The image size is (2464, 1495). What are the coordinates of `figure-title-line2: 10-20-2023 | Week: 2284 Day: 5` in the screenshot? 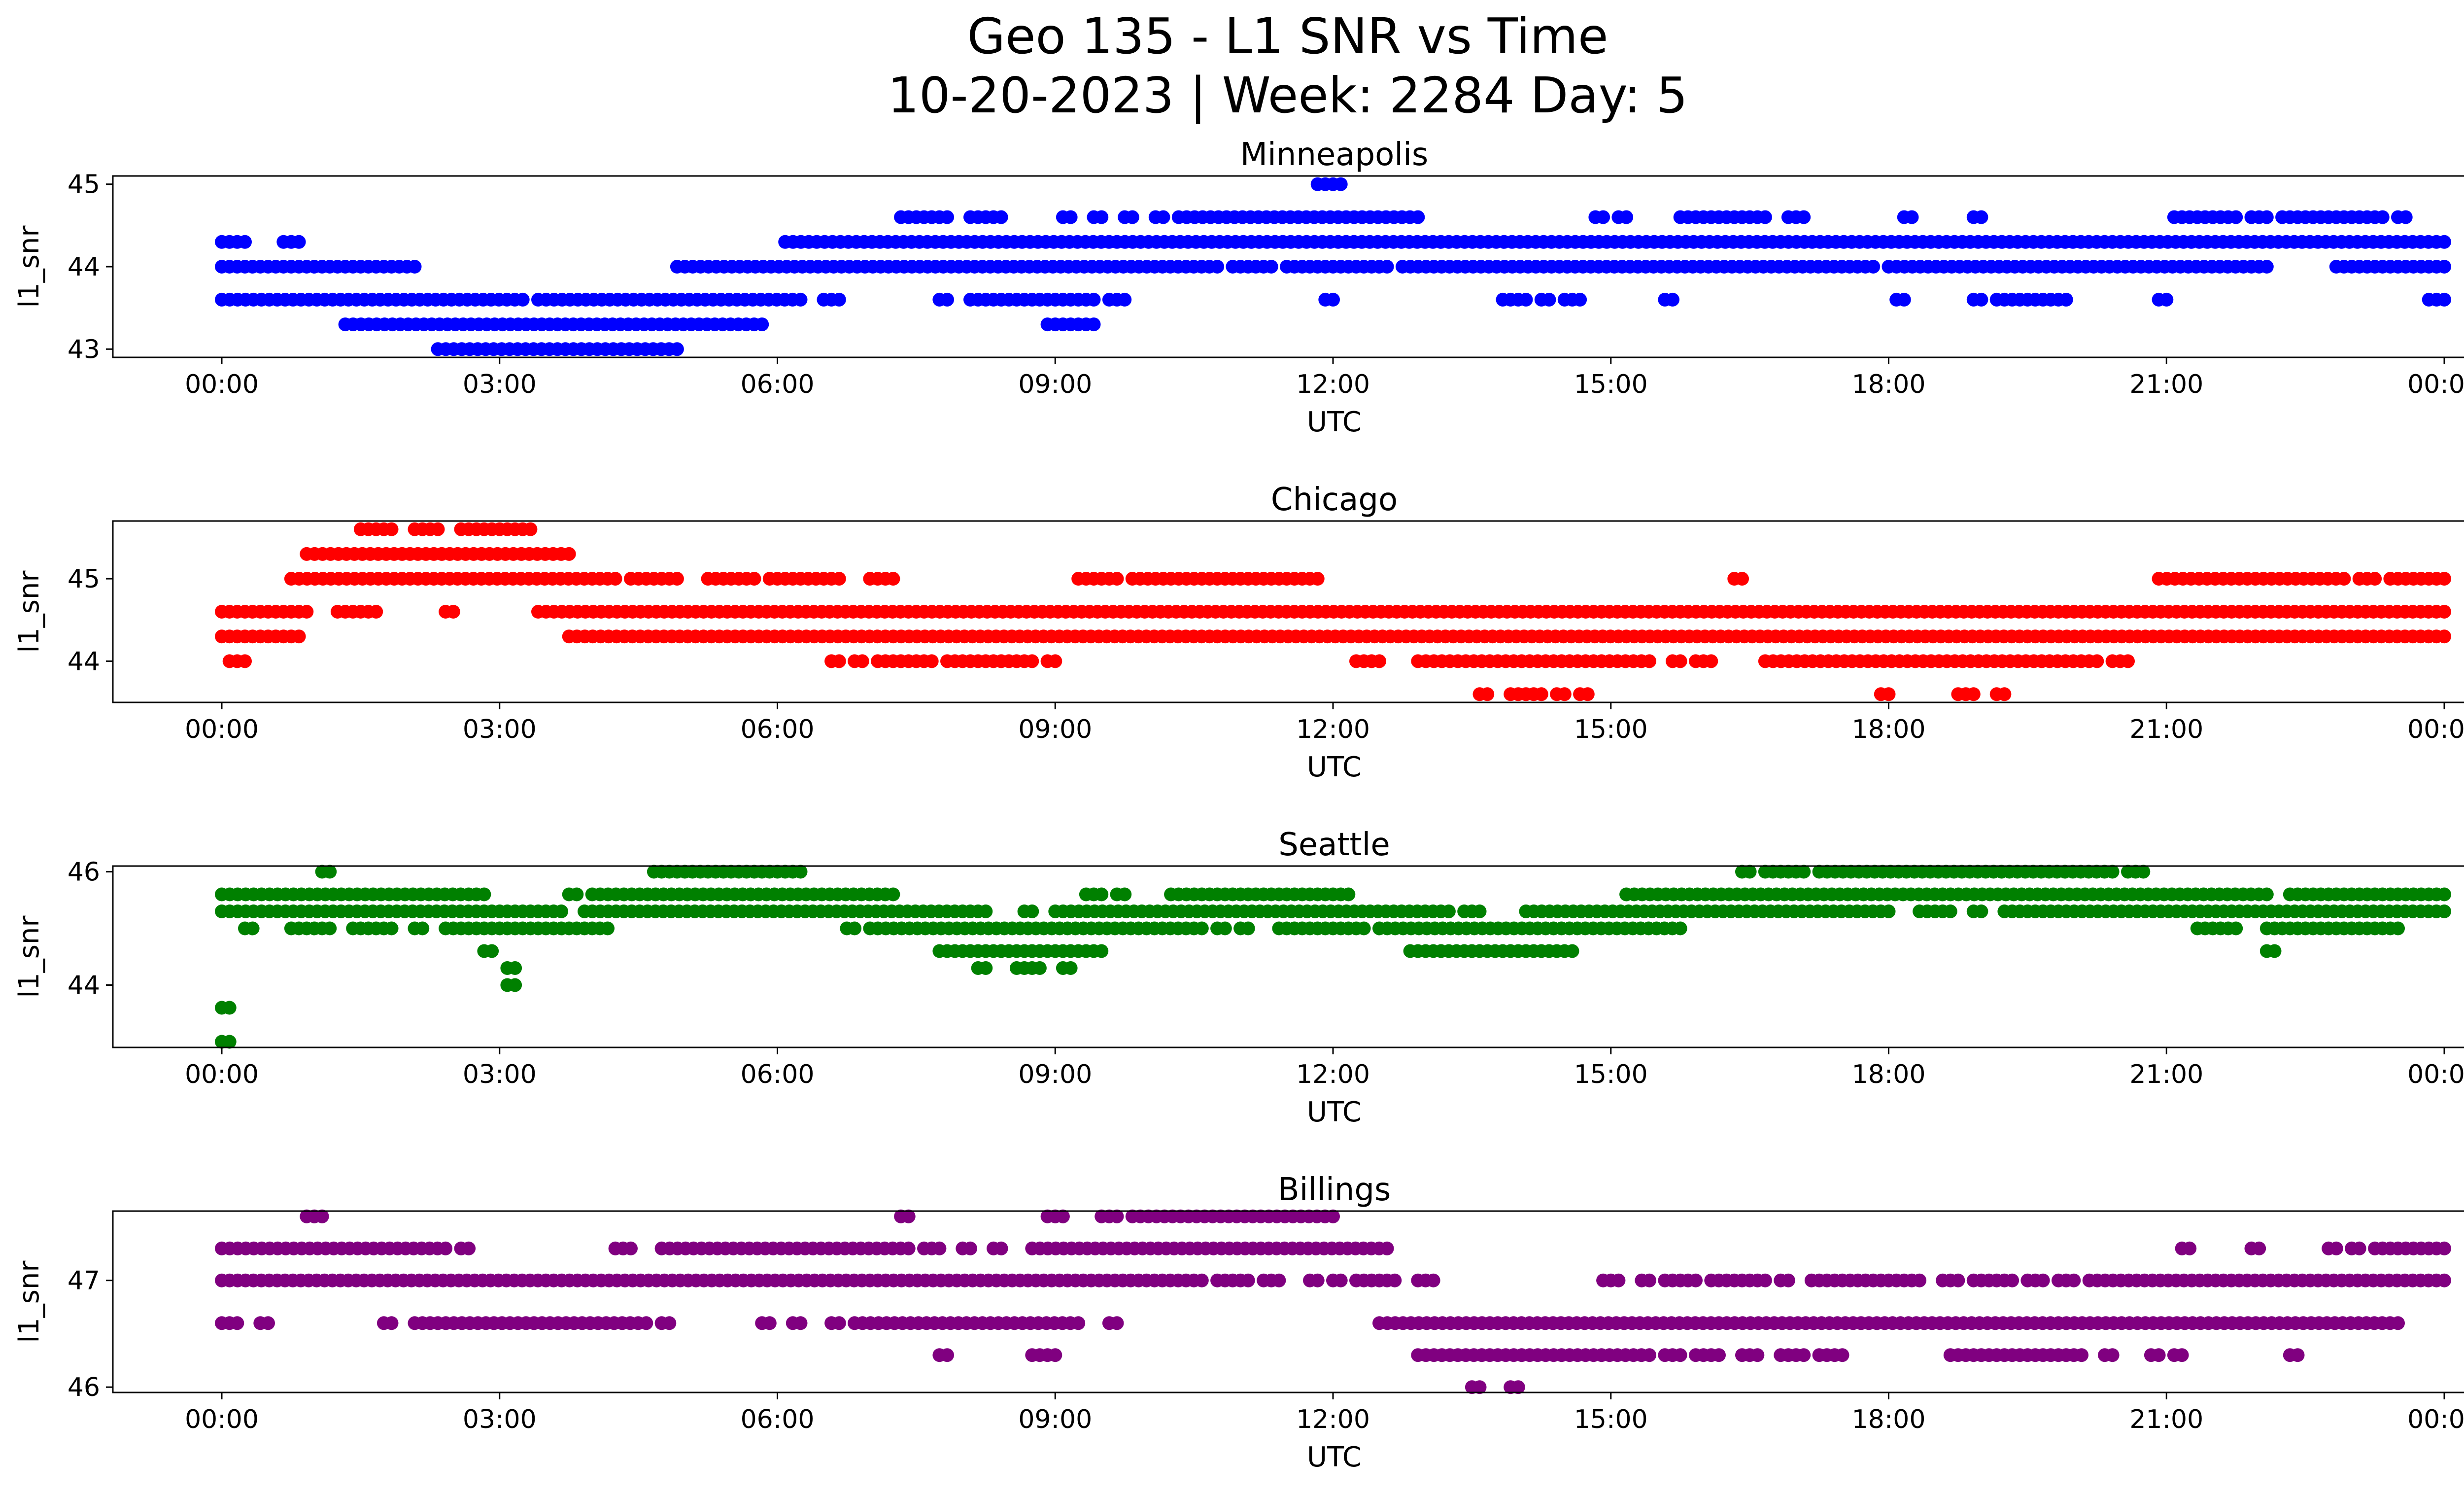 It's located at (1288, 95).